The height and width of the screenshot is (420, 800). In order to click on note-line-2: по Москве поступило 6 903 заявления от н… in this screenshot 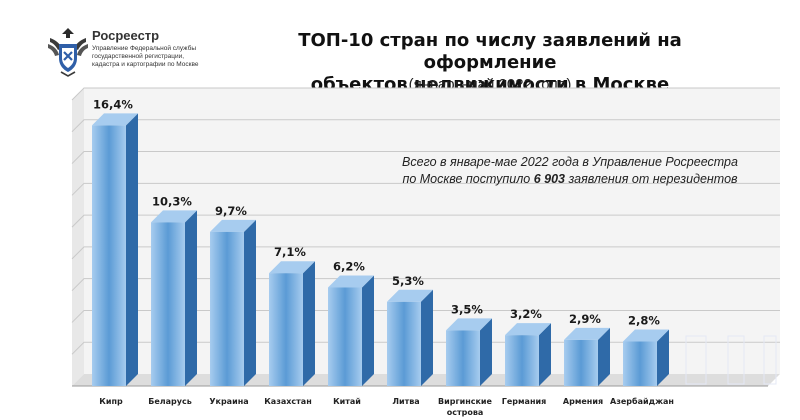, I will do `click(570, 179)`.